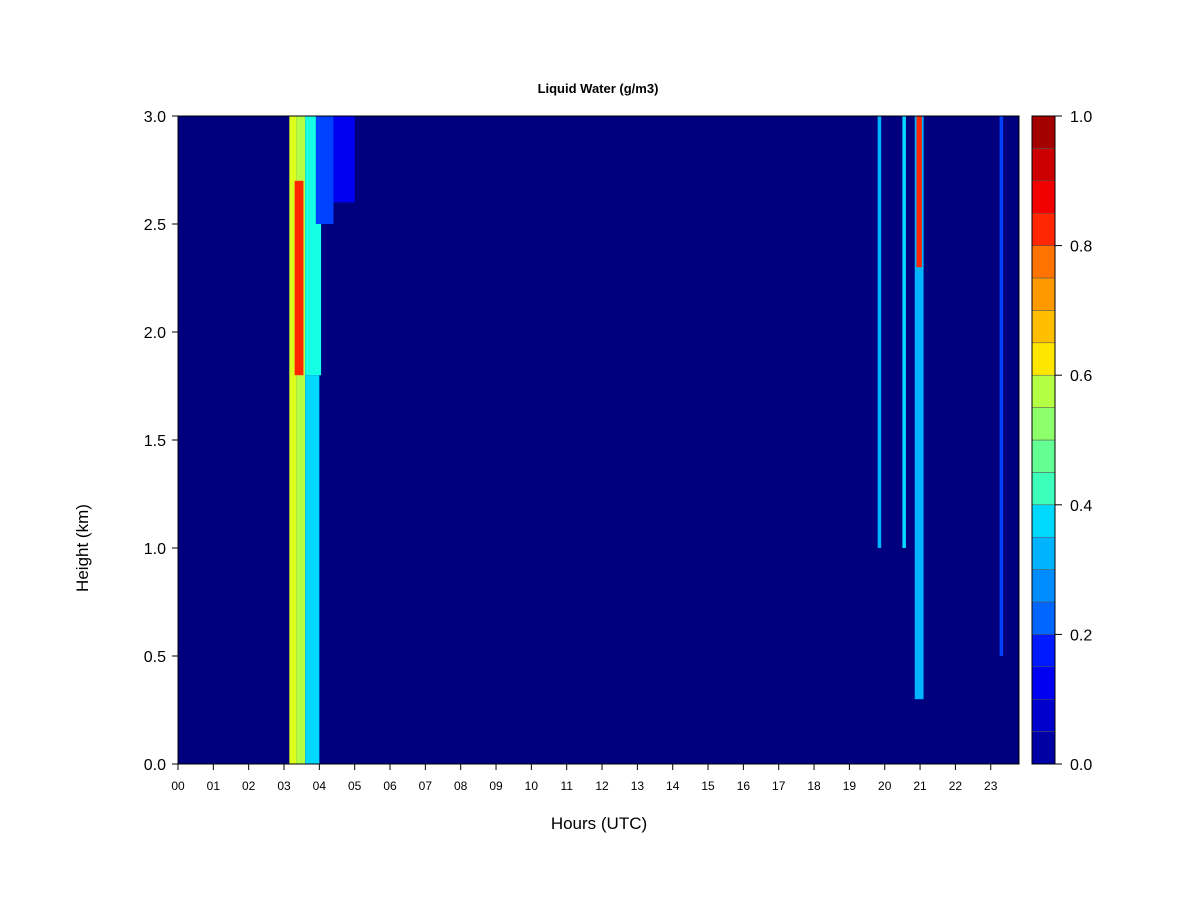 The image size is (1200, 900). What do you see at coordinates (155, 549) in the screenshot?
I see `y-tick-label: 1.0` at bounding box center [155, 549].